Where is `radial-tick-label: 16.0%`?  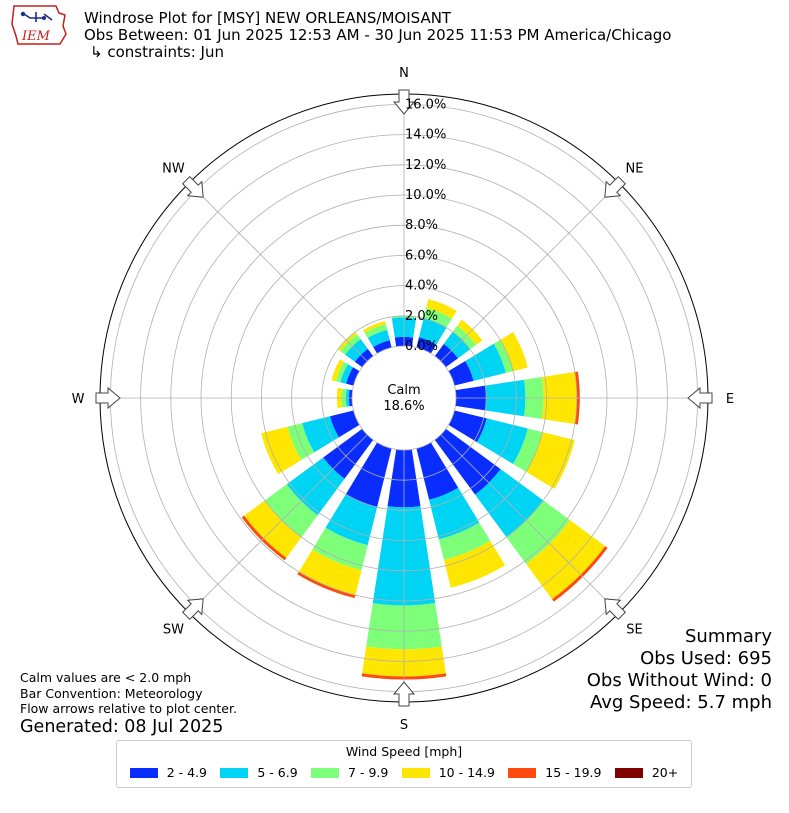
radial-tick-label: 16.0% is located at coordinates (425, 104).